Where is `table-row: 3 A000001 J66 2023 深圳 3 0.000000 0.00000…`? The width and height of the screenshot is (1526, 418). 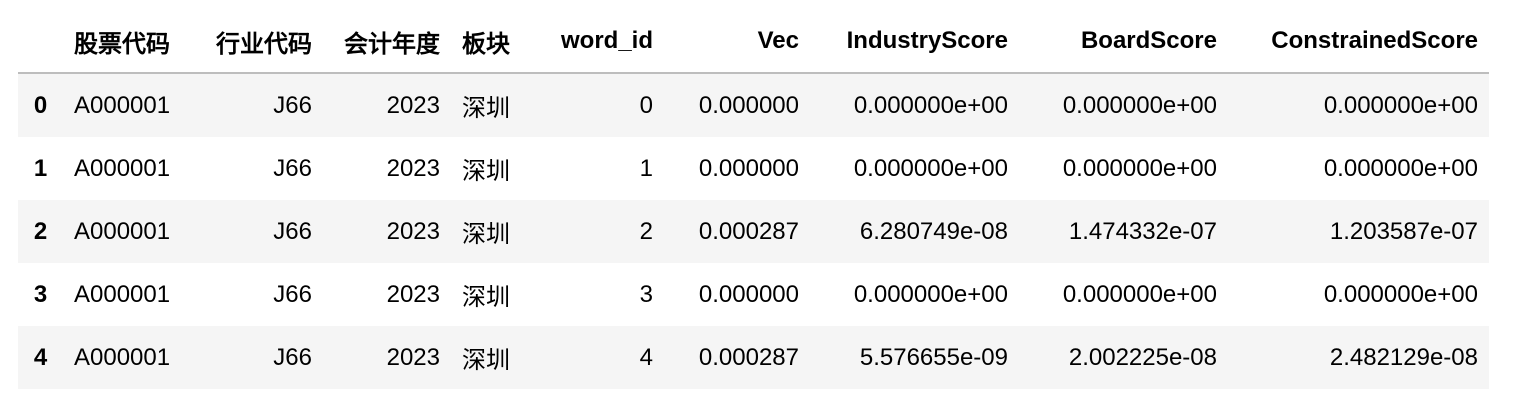 table-row: 3 A000001 J66 2023 深圳 3 0.000000 0.00000… is located at coordinates (753, 294).